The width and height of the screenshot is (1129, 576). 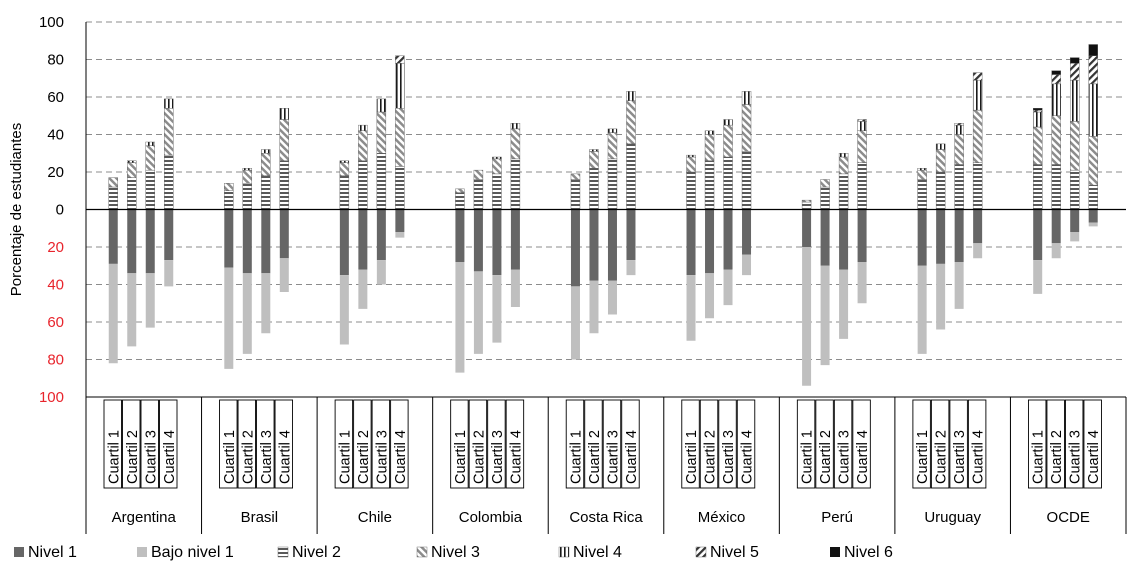 What do you see at coordinates (55, 247) in the screenshot?
I see `y-tick-label: 20` at bounding box center [55, 247].